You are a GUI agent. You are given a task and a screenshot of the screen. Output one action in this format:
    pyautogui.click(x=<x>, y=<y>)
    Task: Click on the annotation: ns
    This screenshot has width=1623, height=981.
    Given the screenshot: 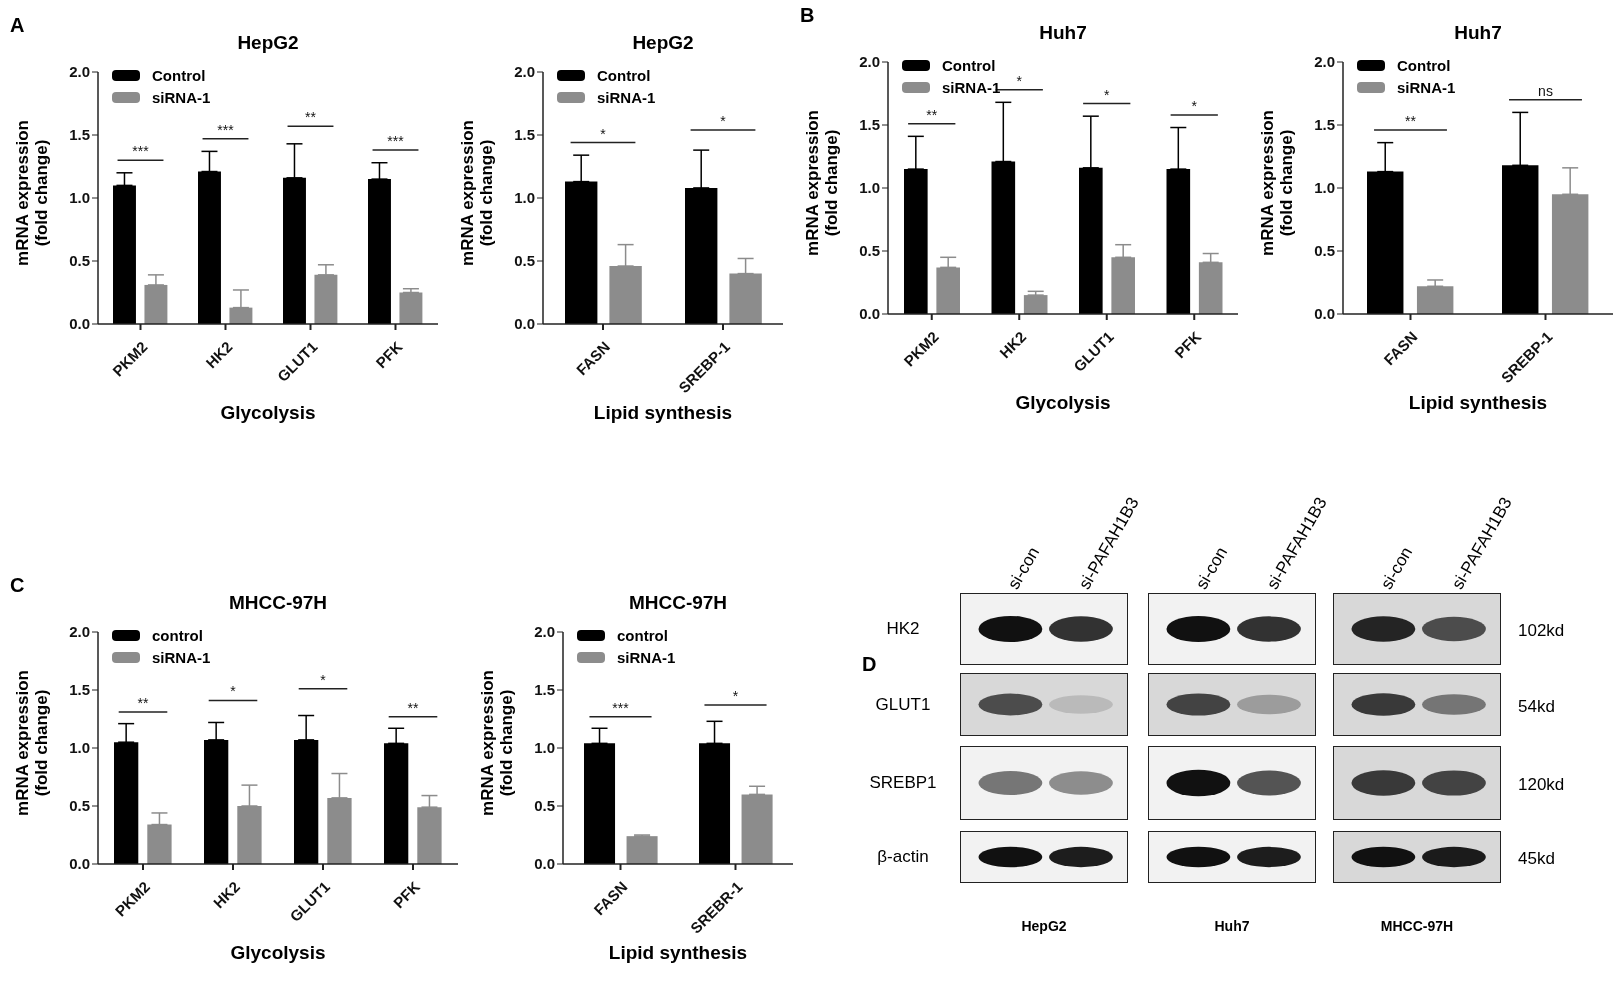 What is the action you would take?
    pyautogui.click(x=1545, y=90)
    